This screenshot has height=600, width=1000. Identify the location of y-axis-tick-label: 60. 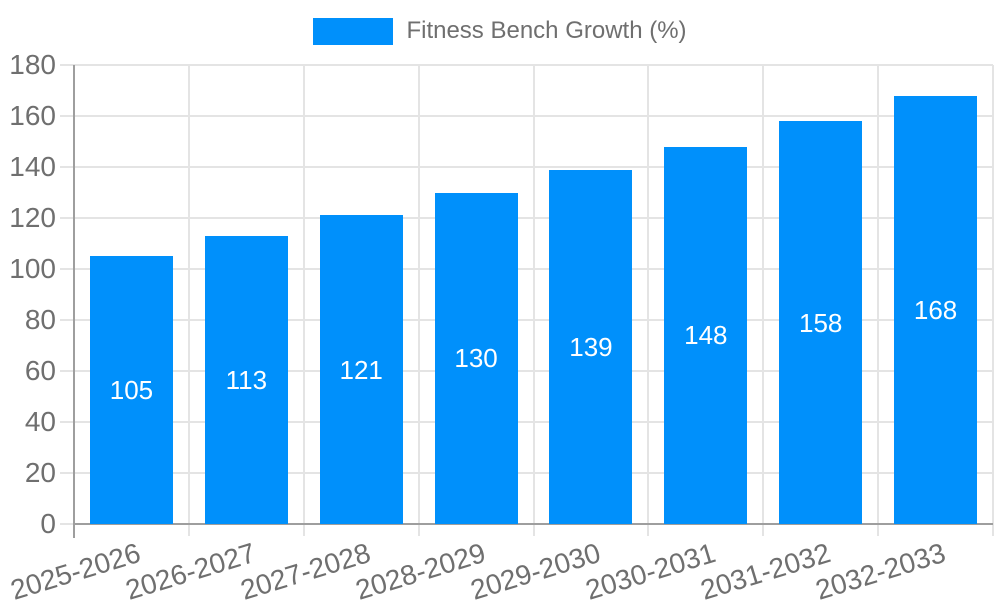
(40, 370).